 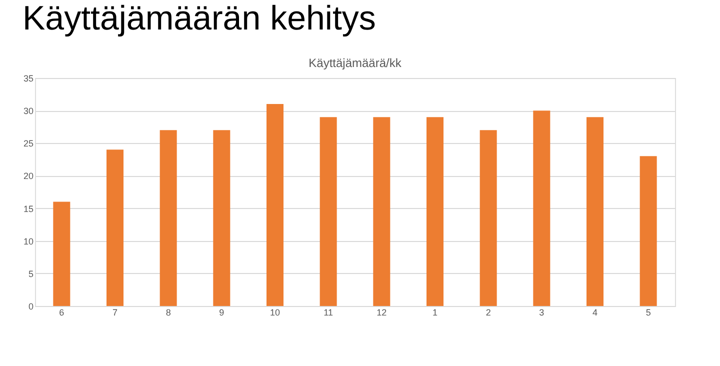 What do you see at coordinates (28, 143) in the screenshot?
I see `y-tick-label: 25` at bounding box center [28, 143].